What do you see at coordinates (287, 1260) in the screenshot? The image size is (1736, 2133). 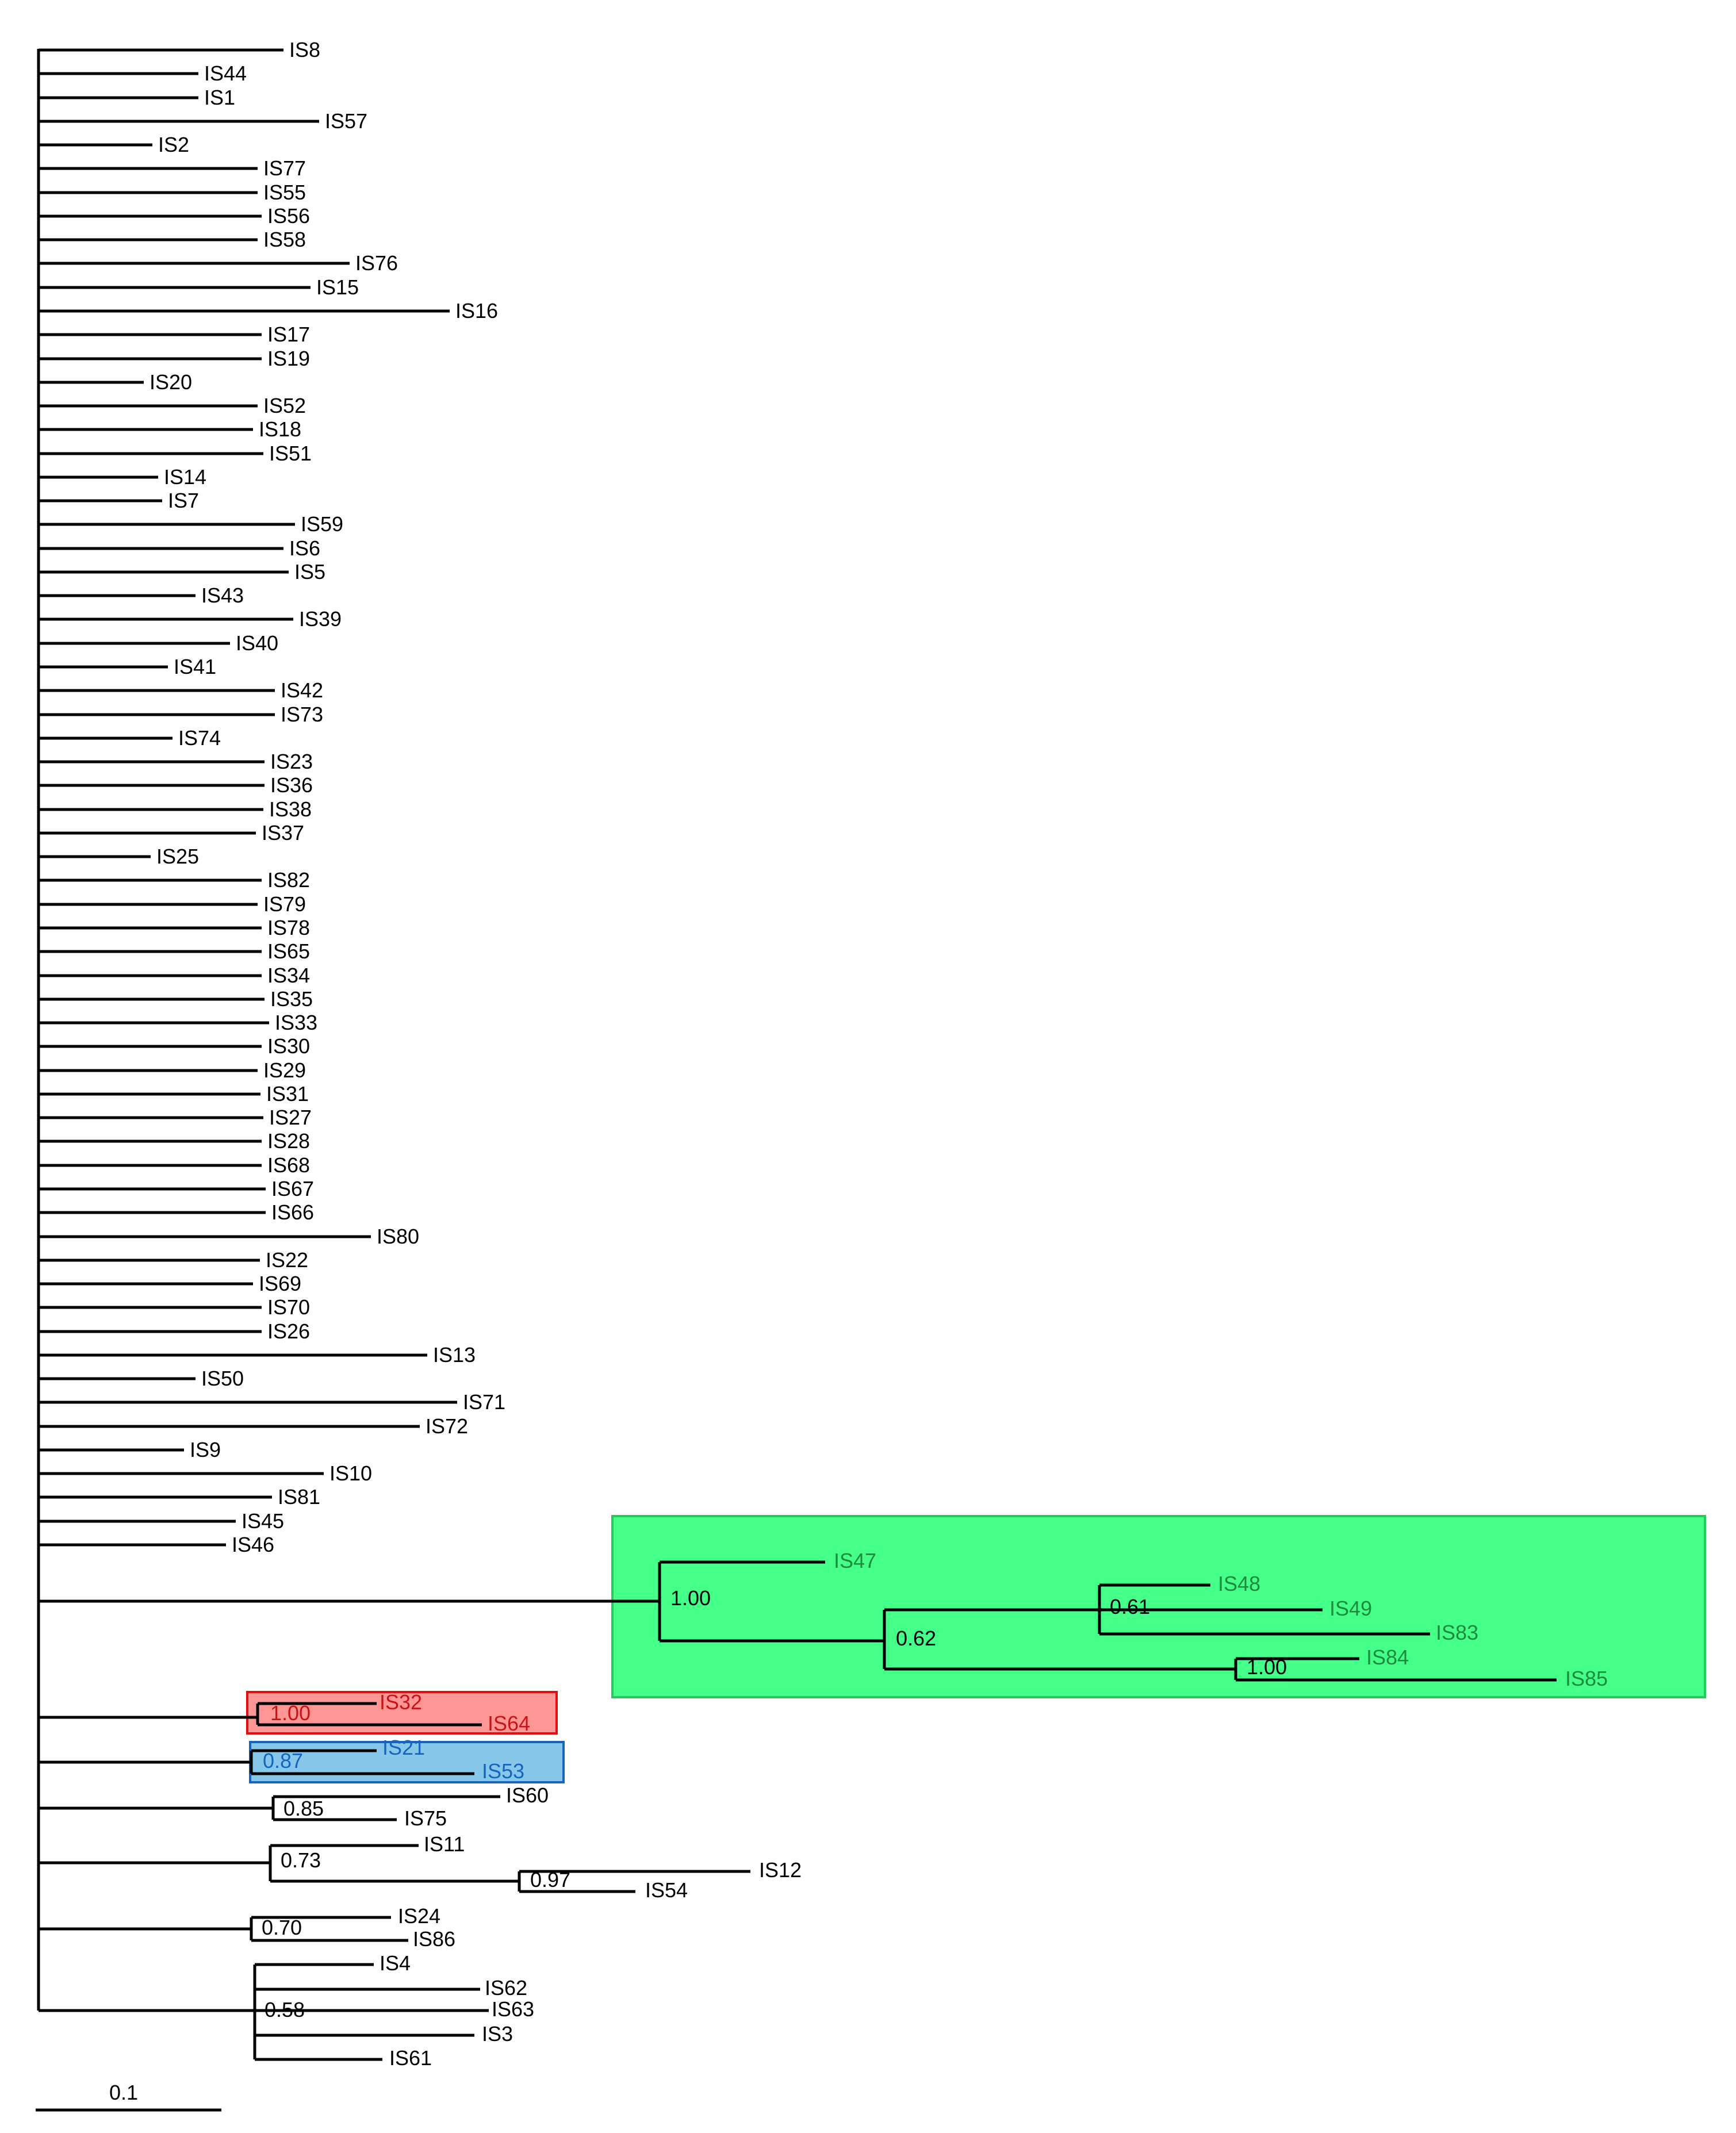 I see `leaf-label: IS22` at bounding box center [287, 1260].